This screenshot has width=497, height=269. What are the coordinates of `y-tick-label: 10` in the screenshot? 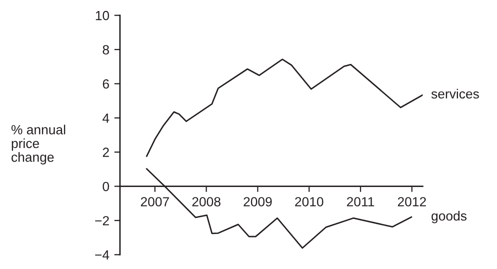 It's located at (103, 15).